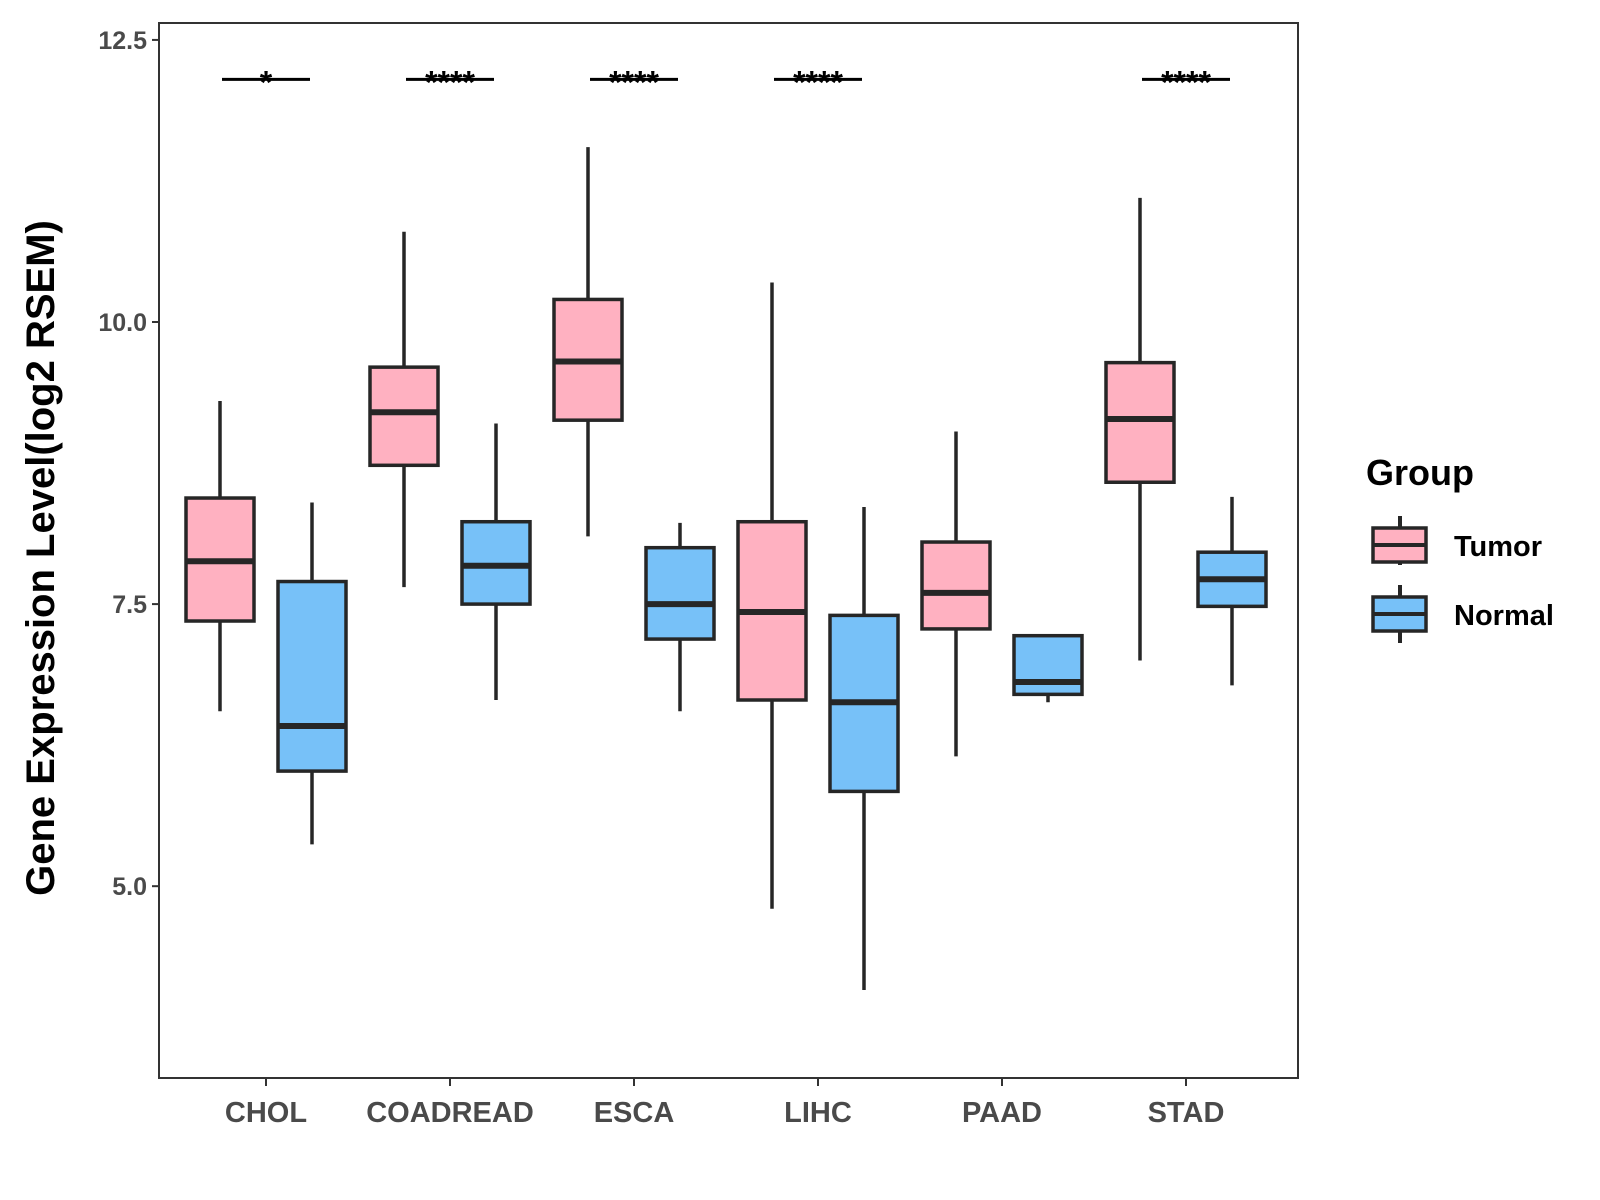 The image size is (1600, 1200). I want to click on box-normal-lihc, so click(864, 748).